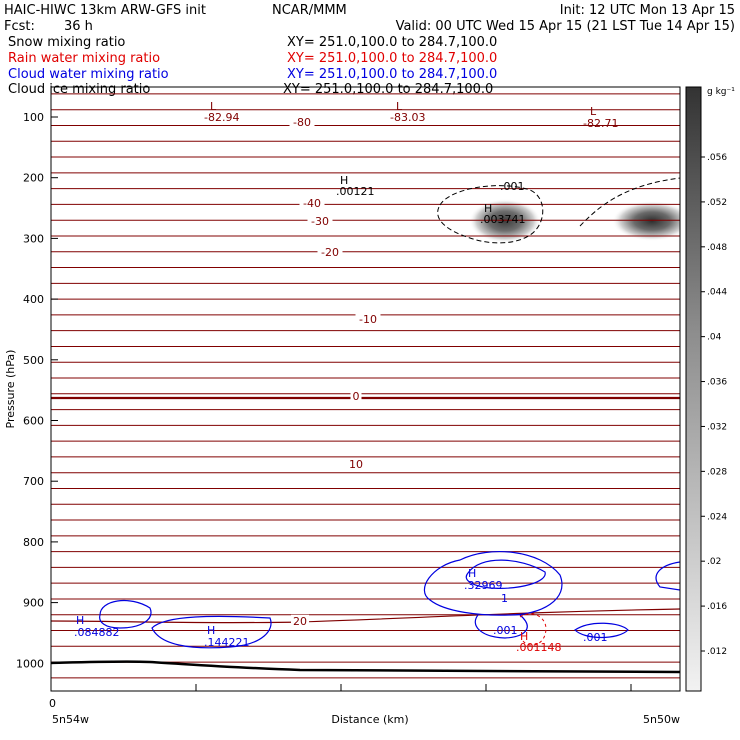 The width and height of the screenshot is (740, 740). I want to click on high-value: .00121, so click(355, 191).